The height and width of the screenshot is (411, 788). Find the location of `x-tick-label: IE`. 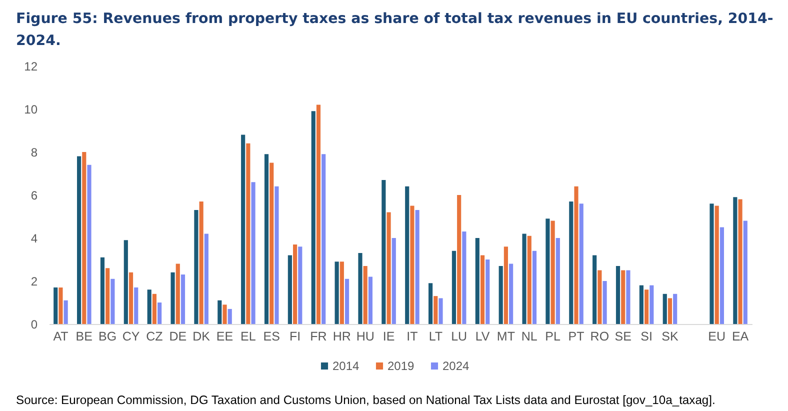

x-tick-label: IE is located at coordinates (388, 337).